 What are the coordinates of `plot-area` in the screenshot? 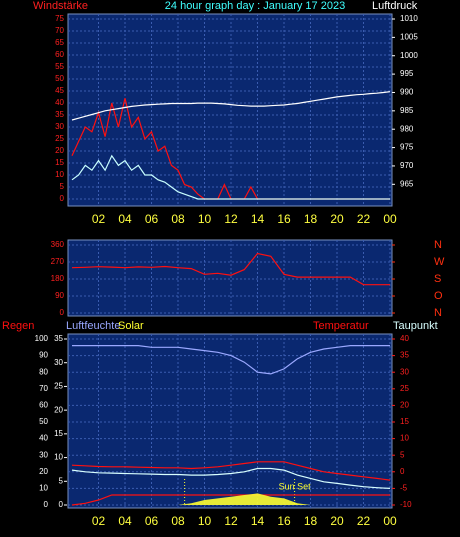 It's located at (230, 278).